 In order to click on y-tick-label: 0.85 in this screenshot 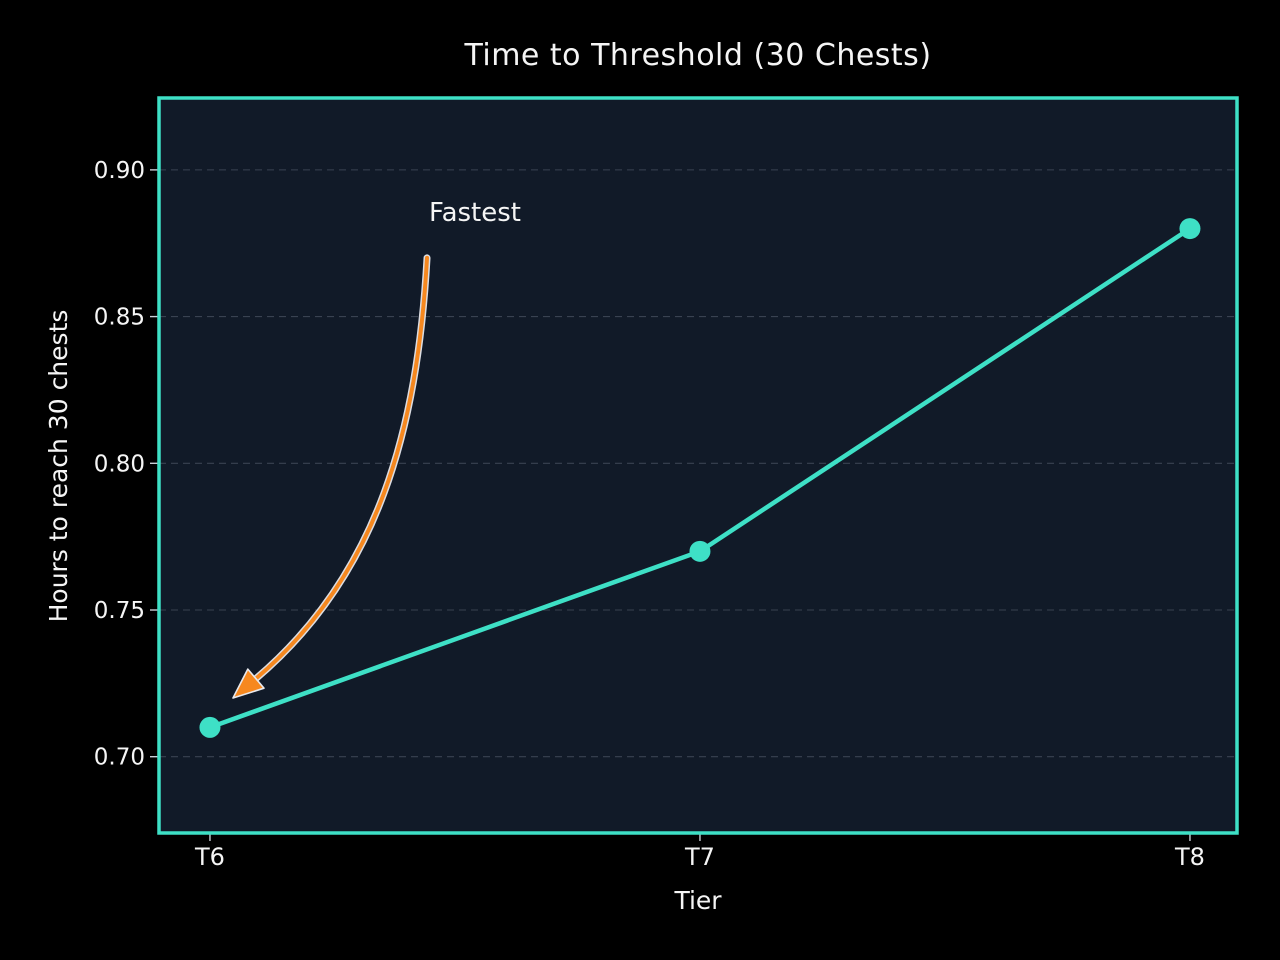, I will do `click(119, 318)`.